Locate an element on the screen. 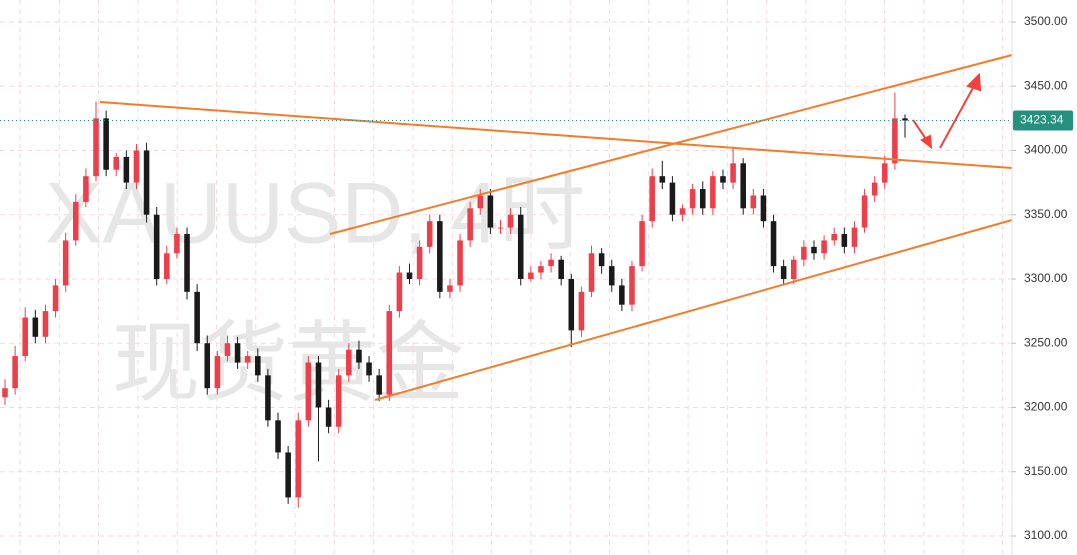 This screenshot has height=555, width=1077. last-price-label: 3423.34 is located at coordinates (1042, 120).